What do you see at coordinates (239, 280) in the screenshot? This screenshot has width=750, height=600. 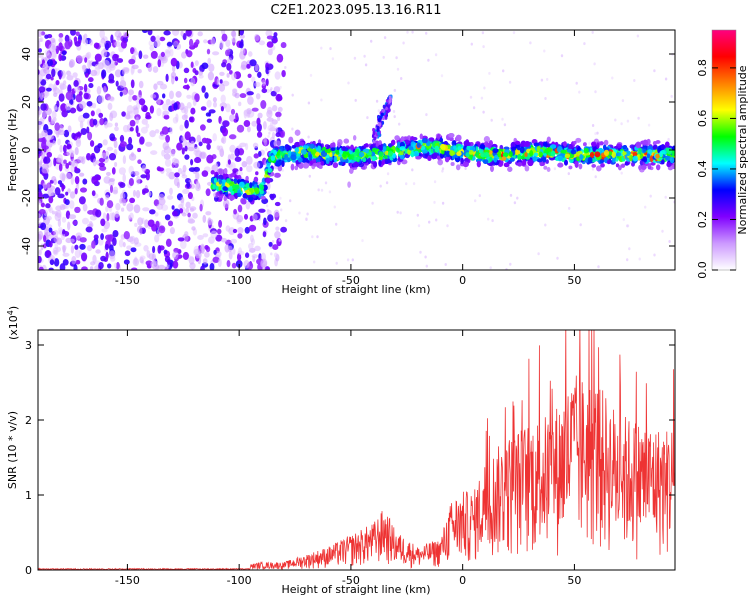 I see `spectrogram-x-tick-label: -100` at bounding box center [239, 280].